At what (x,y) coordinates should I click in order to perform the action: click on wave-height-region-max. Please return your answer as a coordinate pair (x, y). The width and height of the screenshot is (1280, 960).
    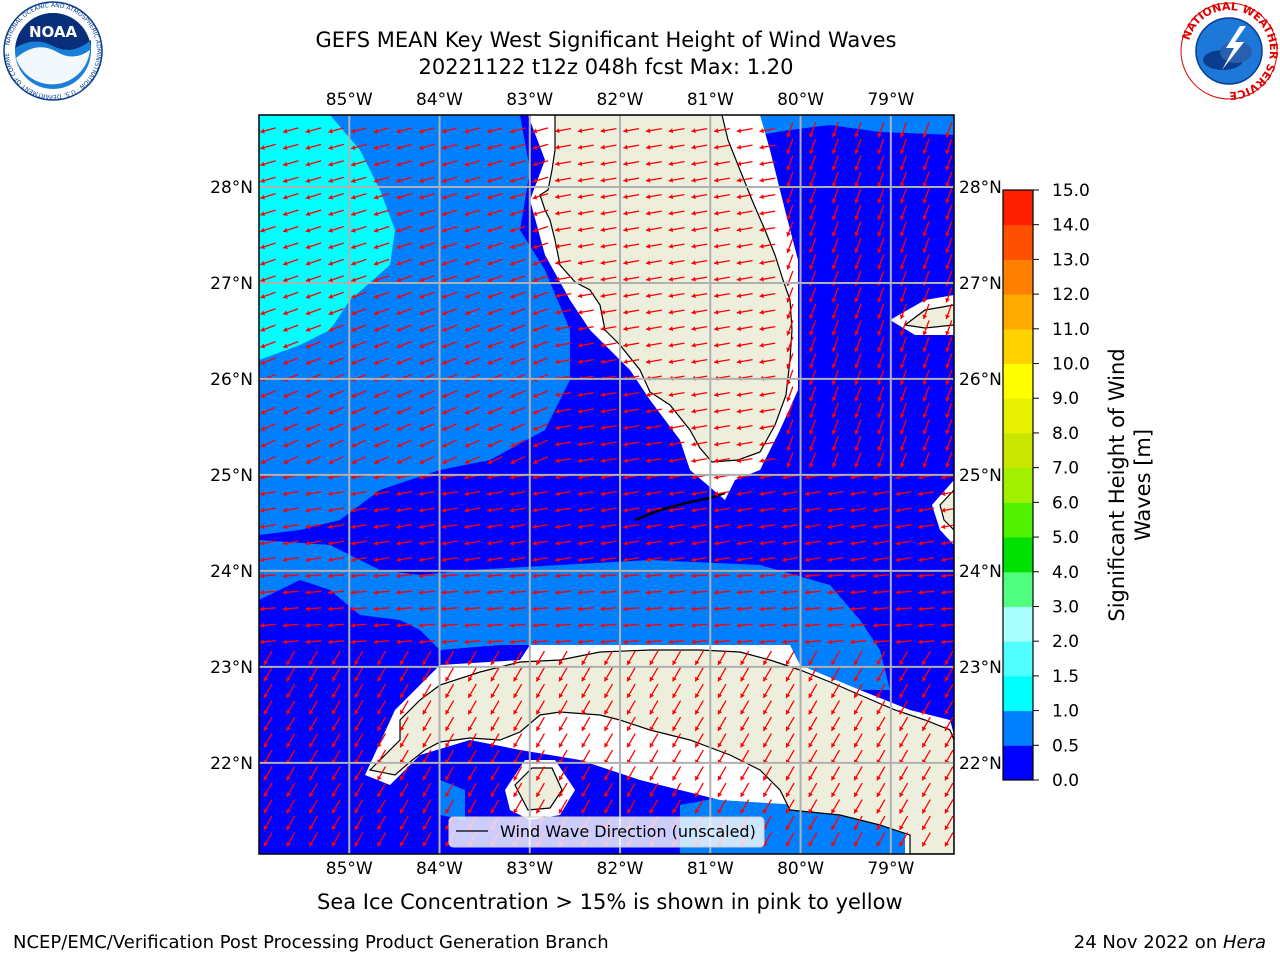
    Looking at the image, I should click on (327, 237).